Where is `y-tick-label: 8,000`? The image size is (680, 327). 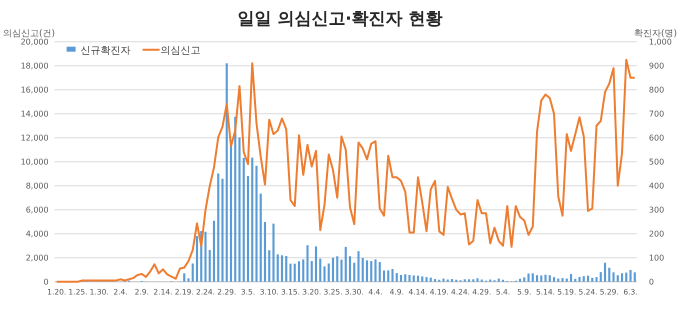
y-tick-label: 8,000 is located at coordinates (37, 186).